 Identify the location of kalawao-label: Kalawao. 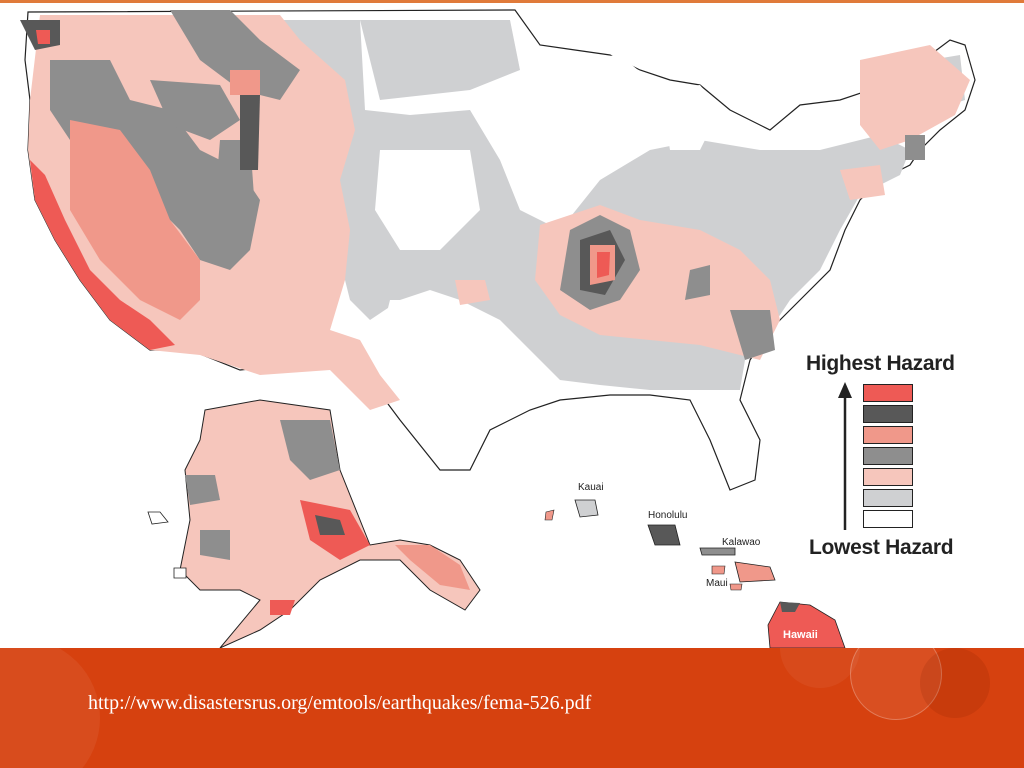
(741, 542).